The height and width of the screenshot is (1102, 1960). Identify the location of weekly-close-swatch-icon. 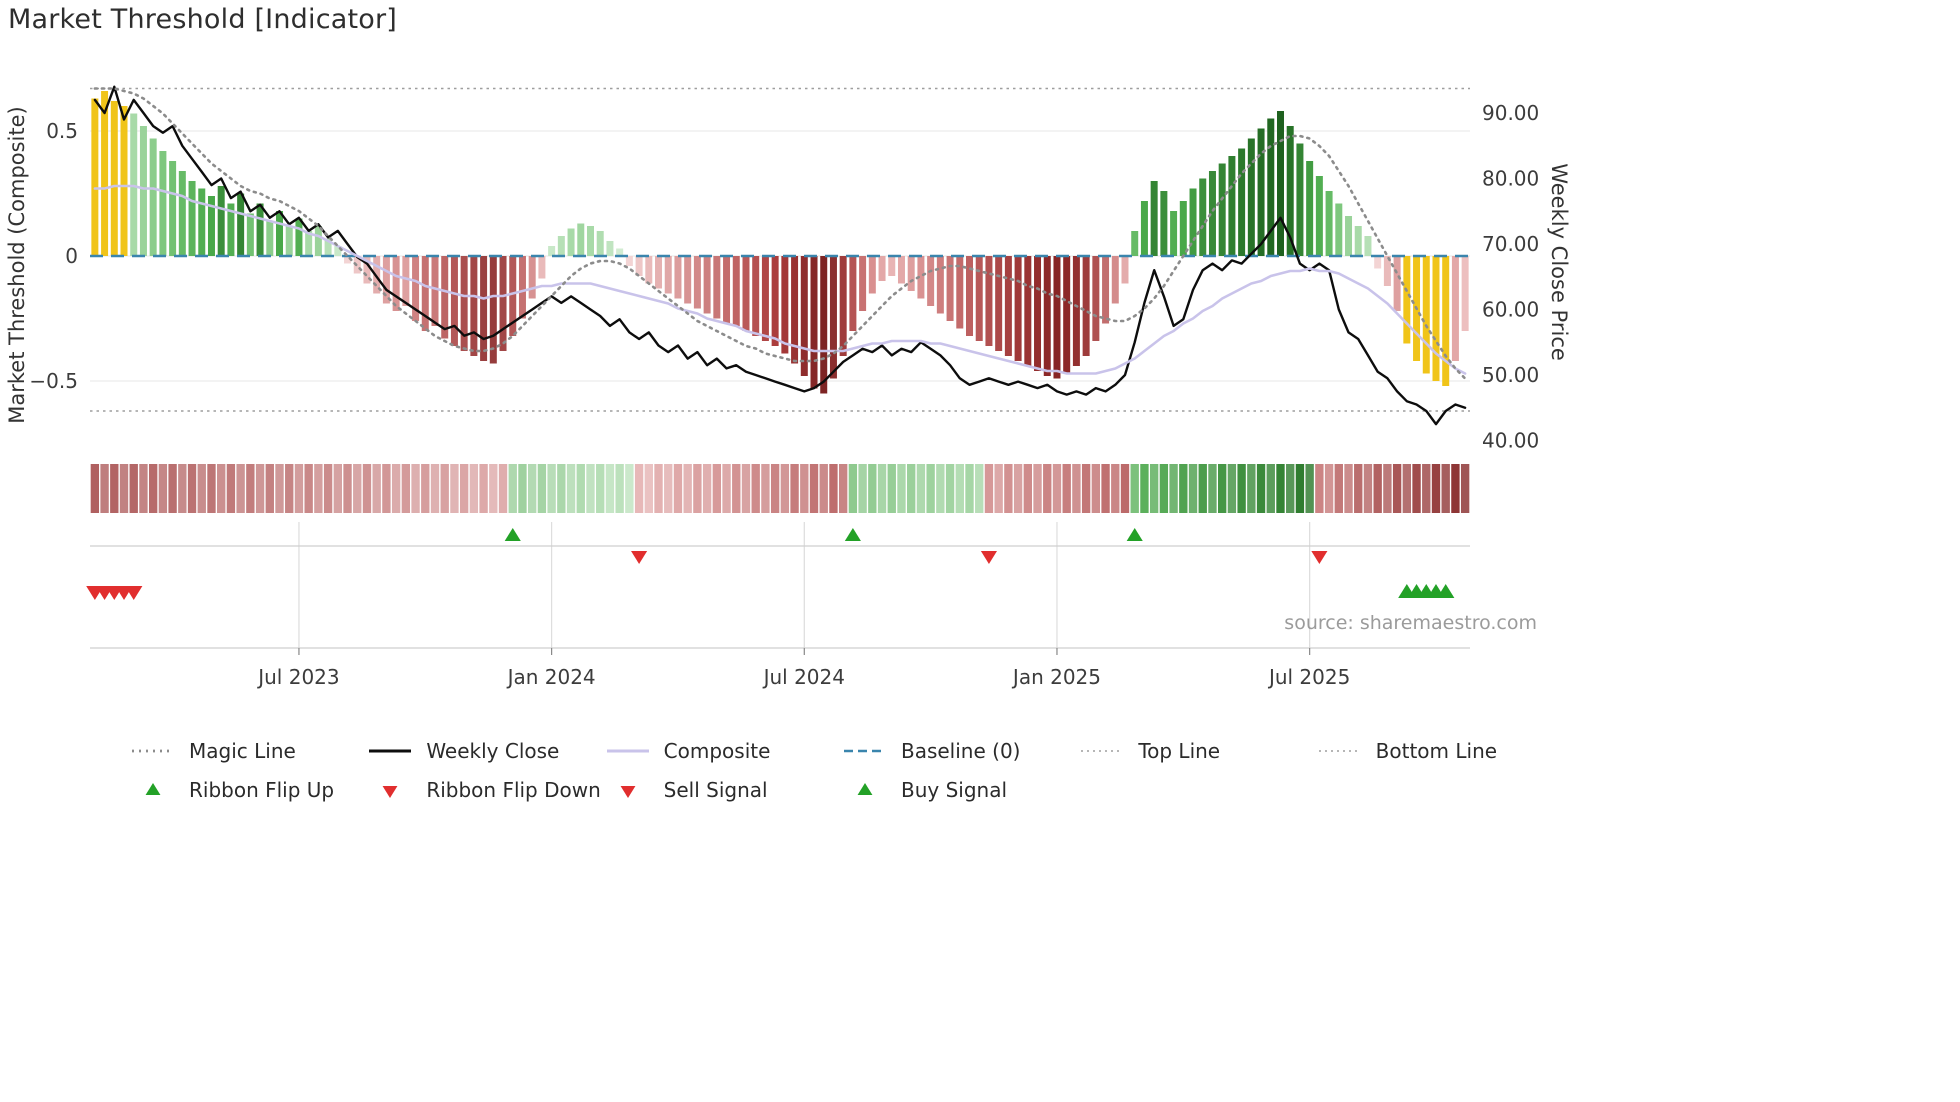
(390, 751).